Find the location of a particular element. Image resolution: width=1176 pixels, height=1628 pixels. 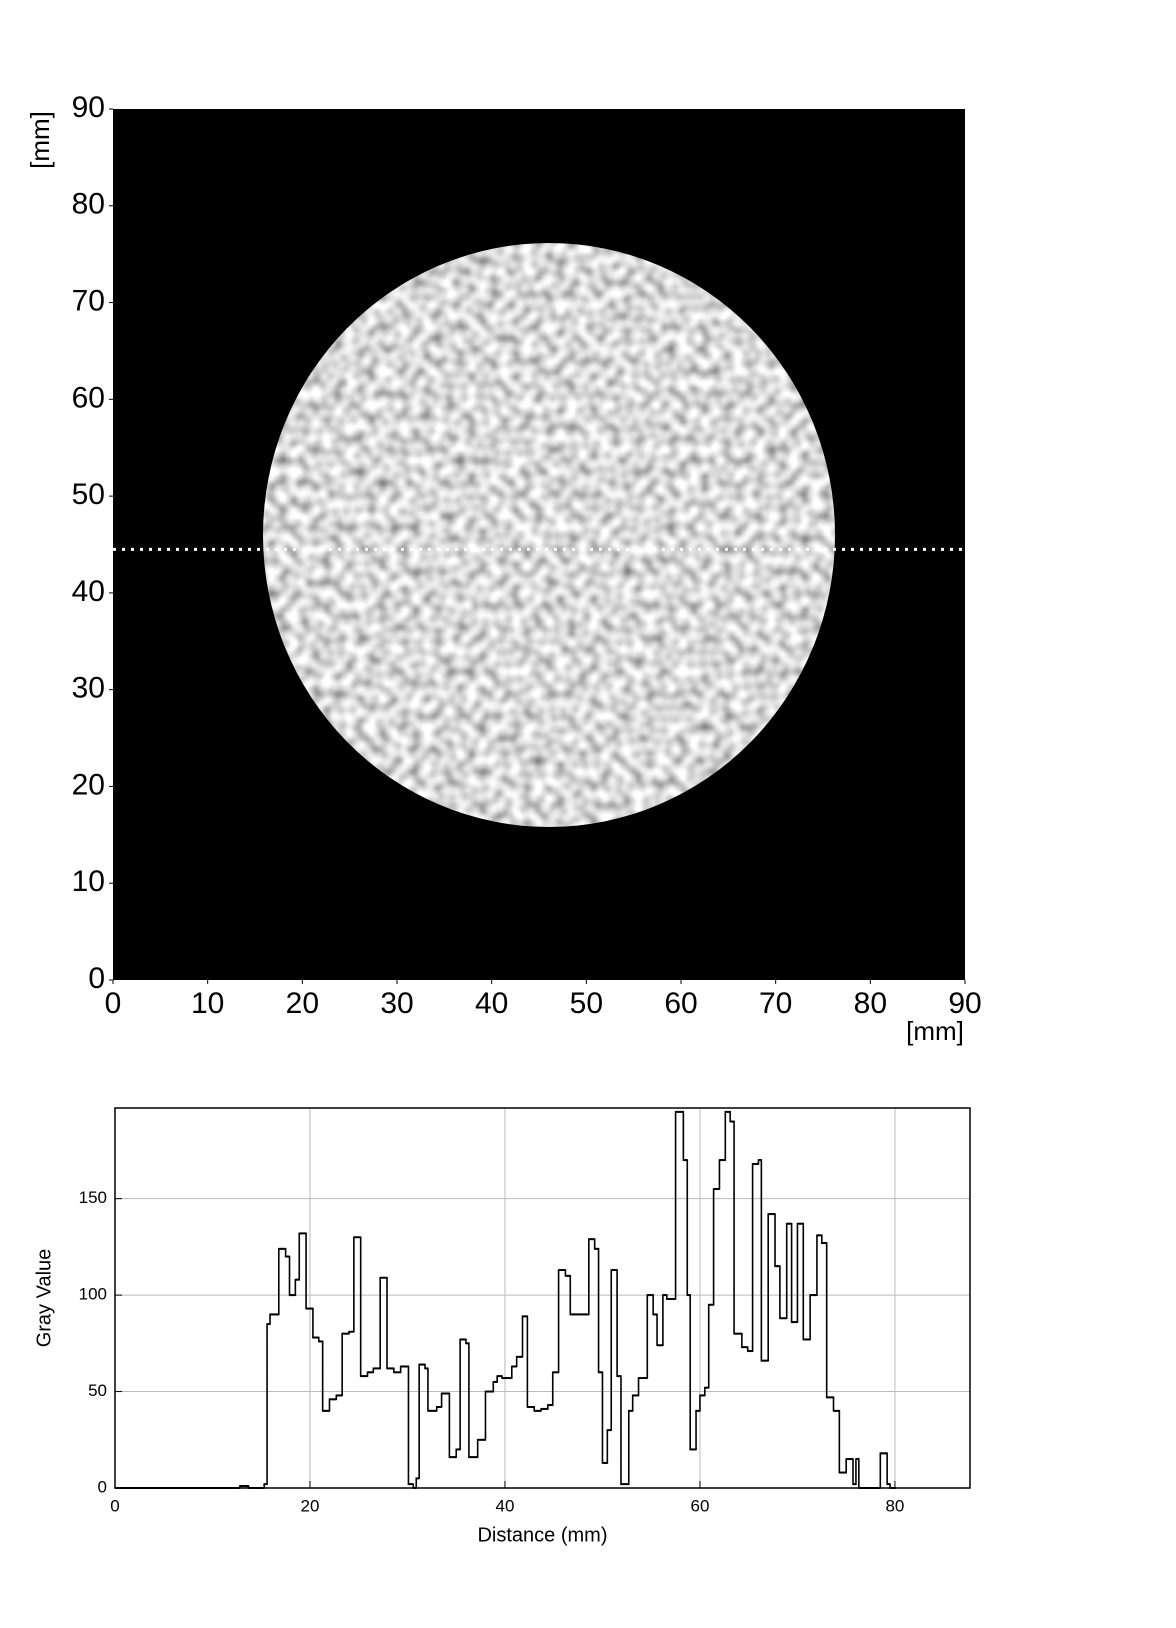

y-tick-label: 20 is located at coordinates (88, 784).